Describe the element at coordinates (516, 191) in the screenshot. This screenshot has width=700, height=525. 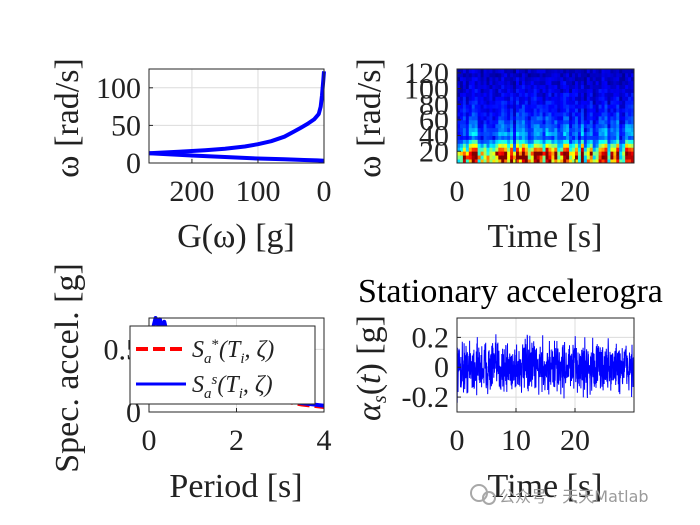
I see `panel-2-xtick-label: 10` at that location.